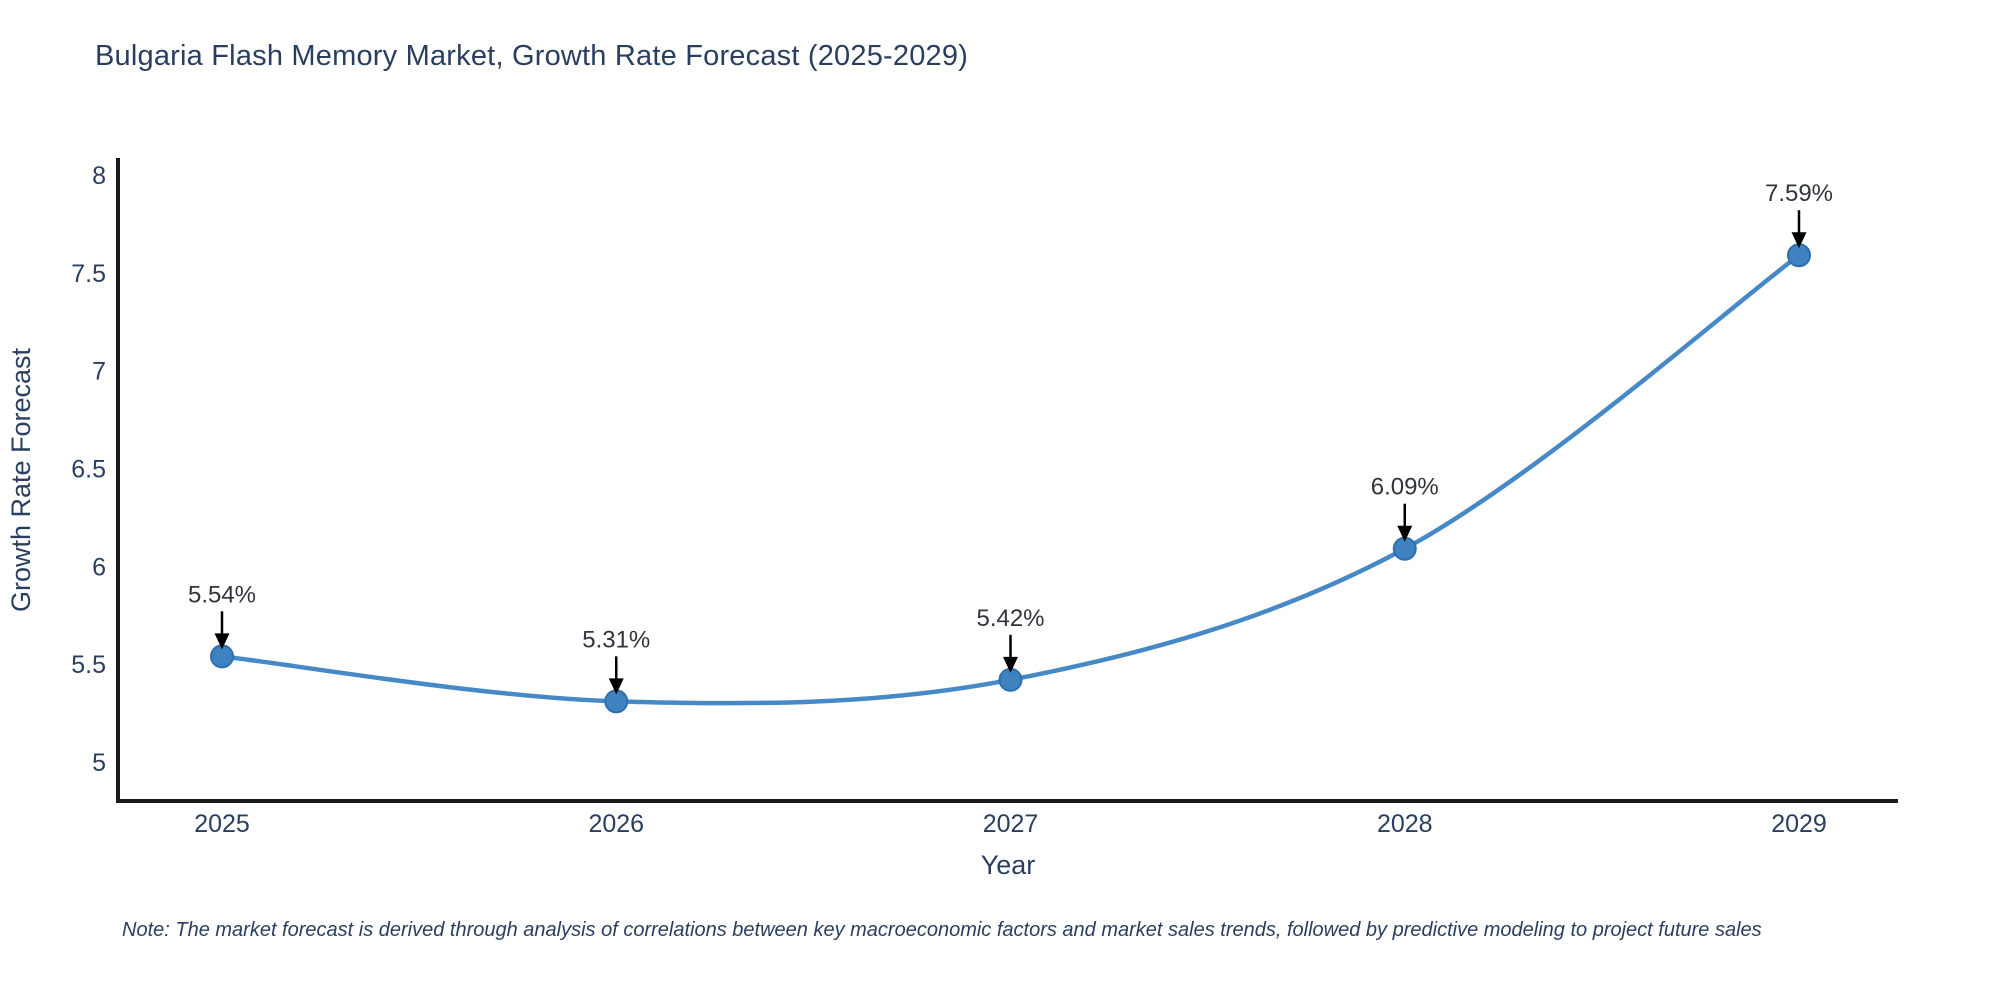  What do you see at coordinates (1010, 618) in the screenshot?
I see `annotation-label: 5.42%` at bounding box center [1010, 618].